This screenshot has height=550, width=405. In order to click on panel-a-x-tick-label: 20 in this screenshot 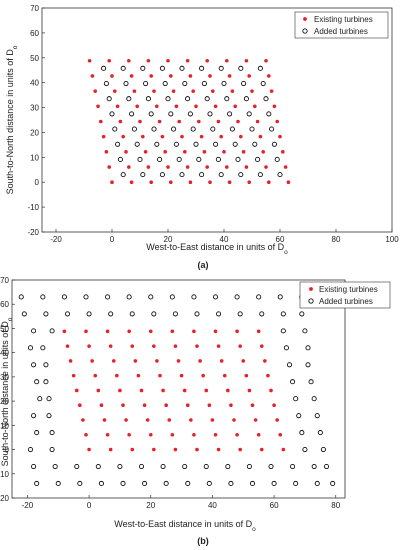, I will do `click(168, 239)`.